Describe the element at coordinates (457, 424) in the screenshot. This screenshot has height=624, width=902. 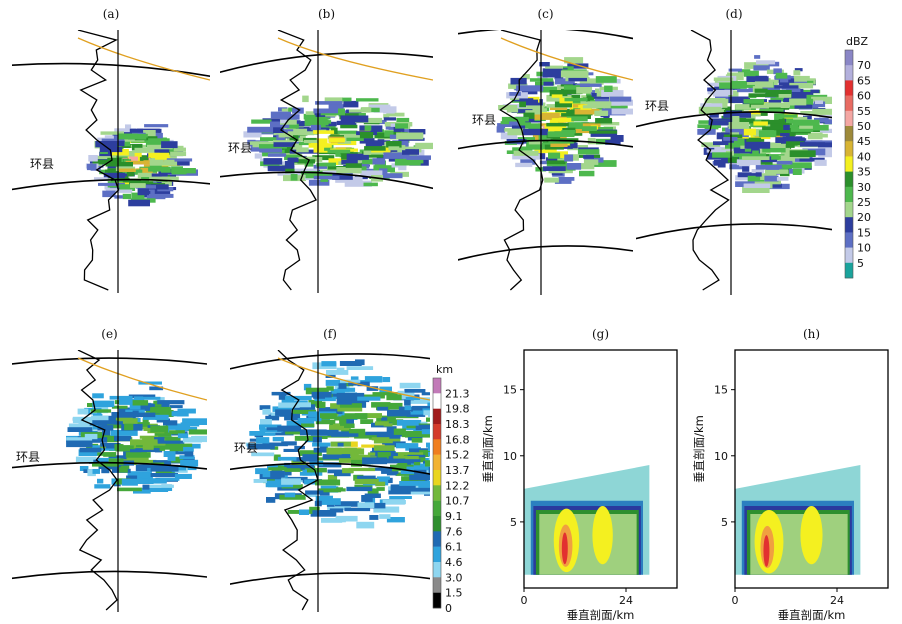
I see `legend-tick-label: 18.3` at that location.